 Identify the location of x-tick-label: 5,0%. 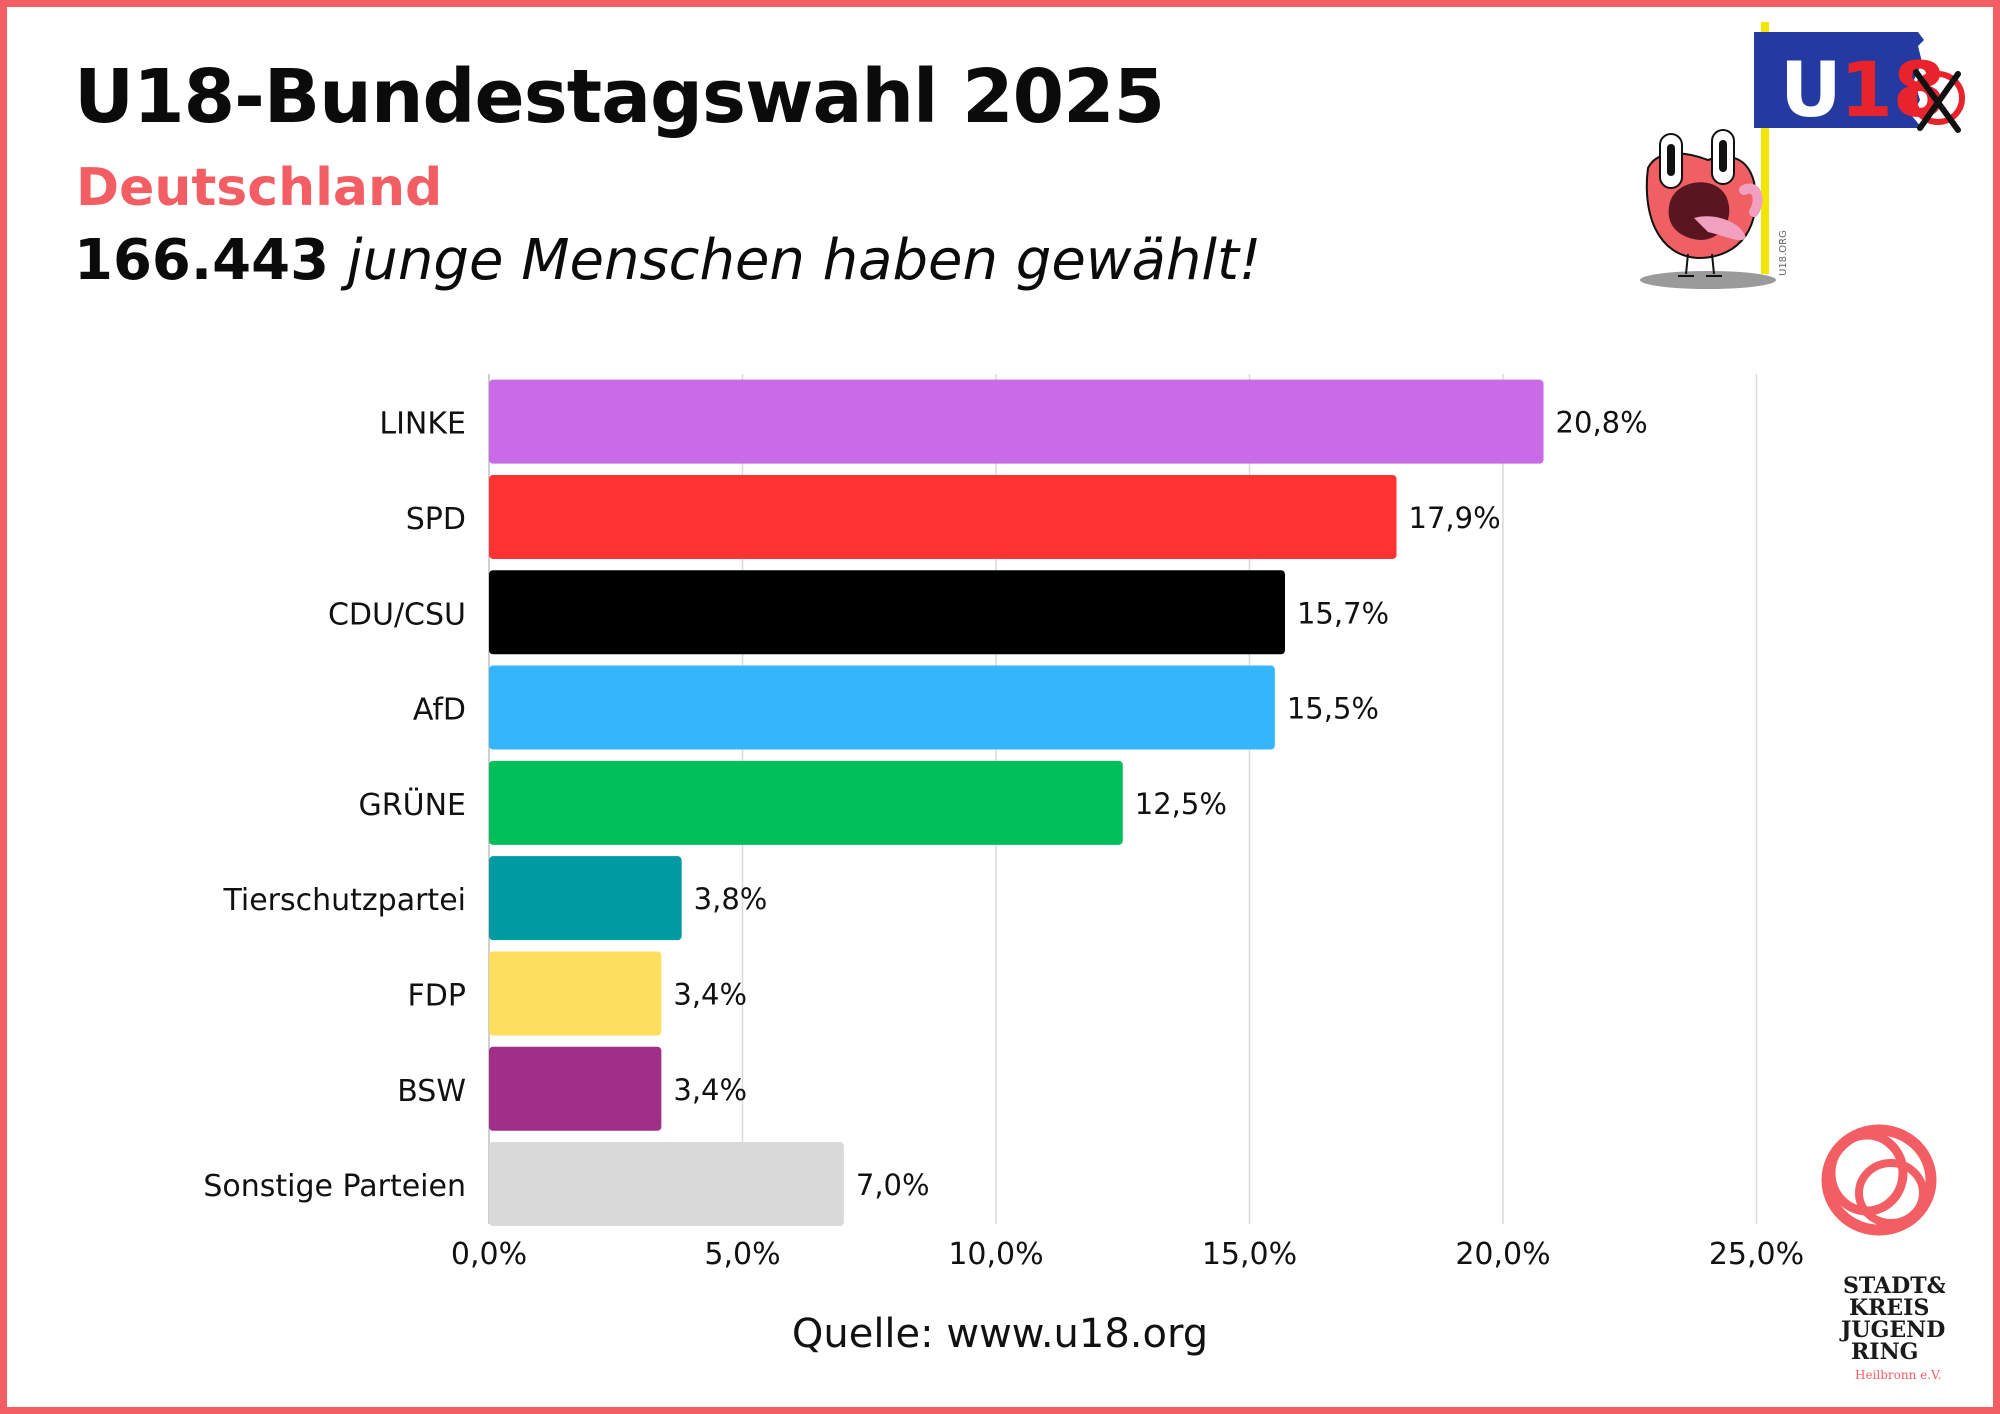
(742, 1254).